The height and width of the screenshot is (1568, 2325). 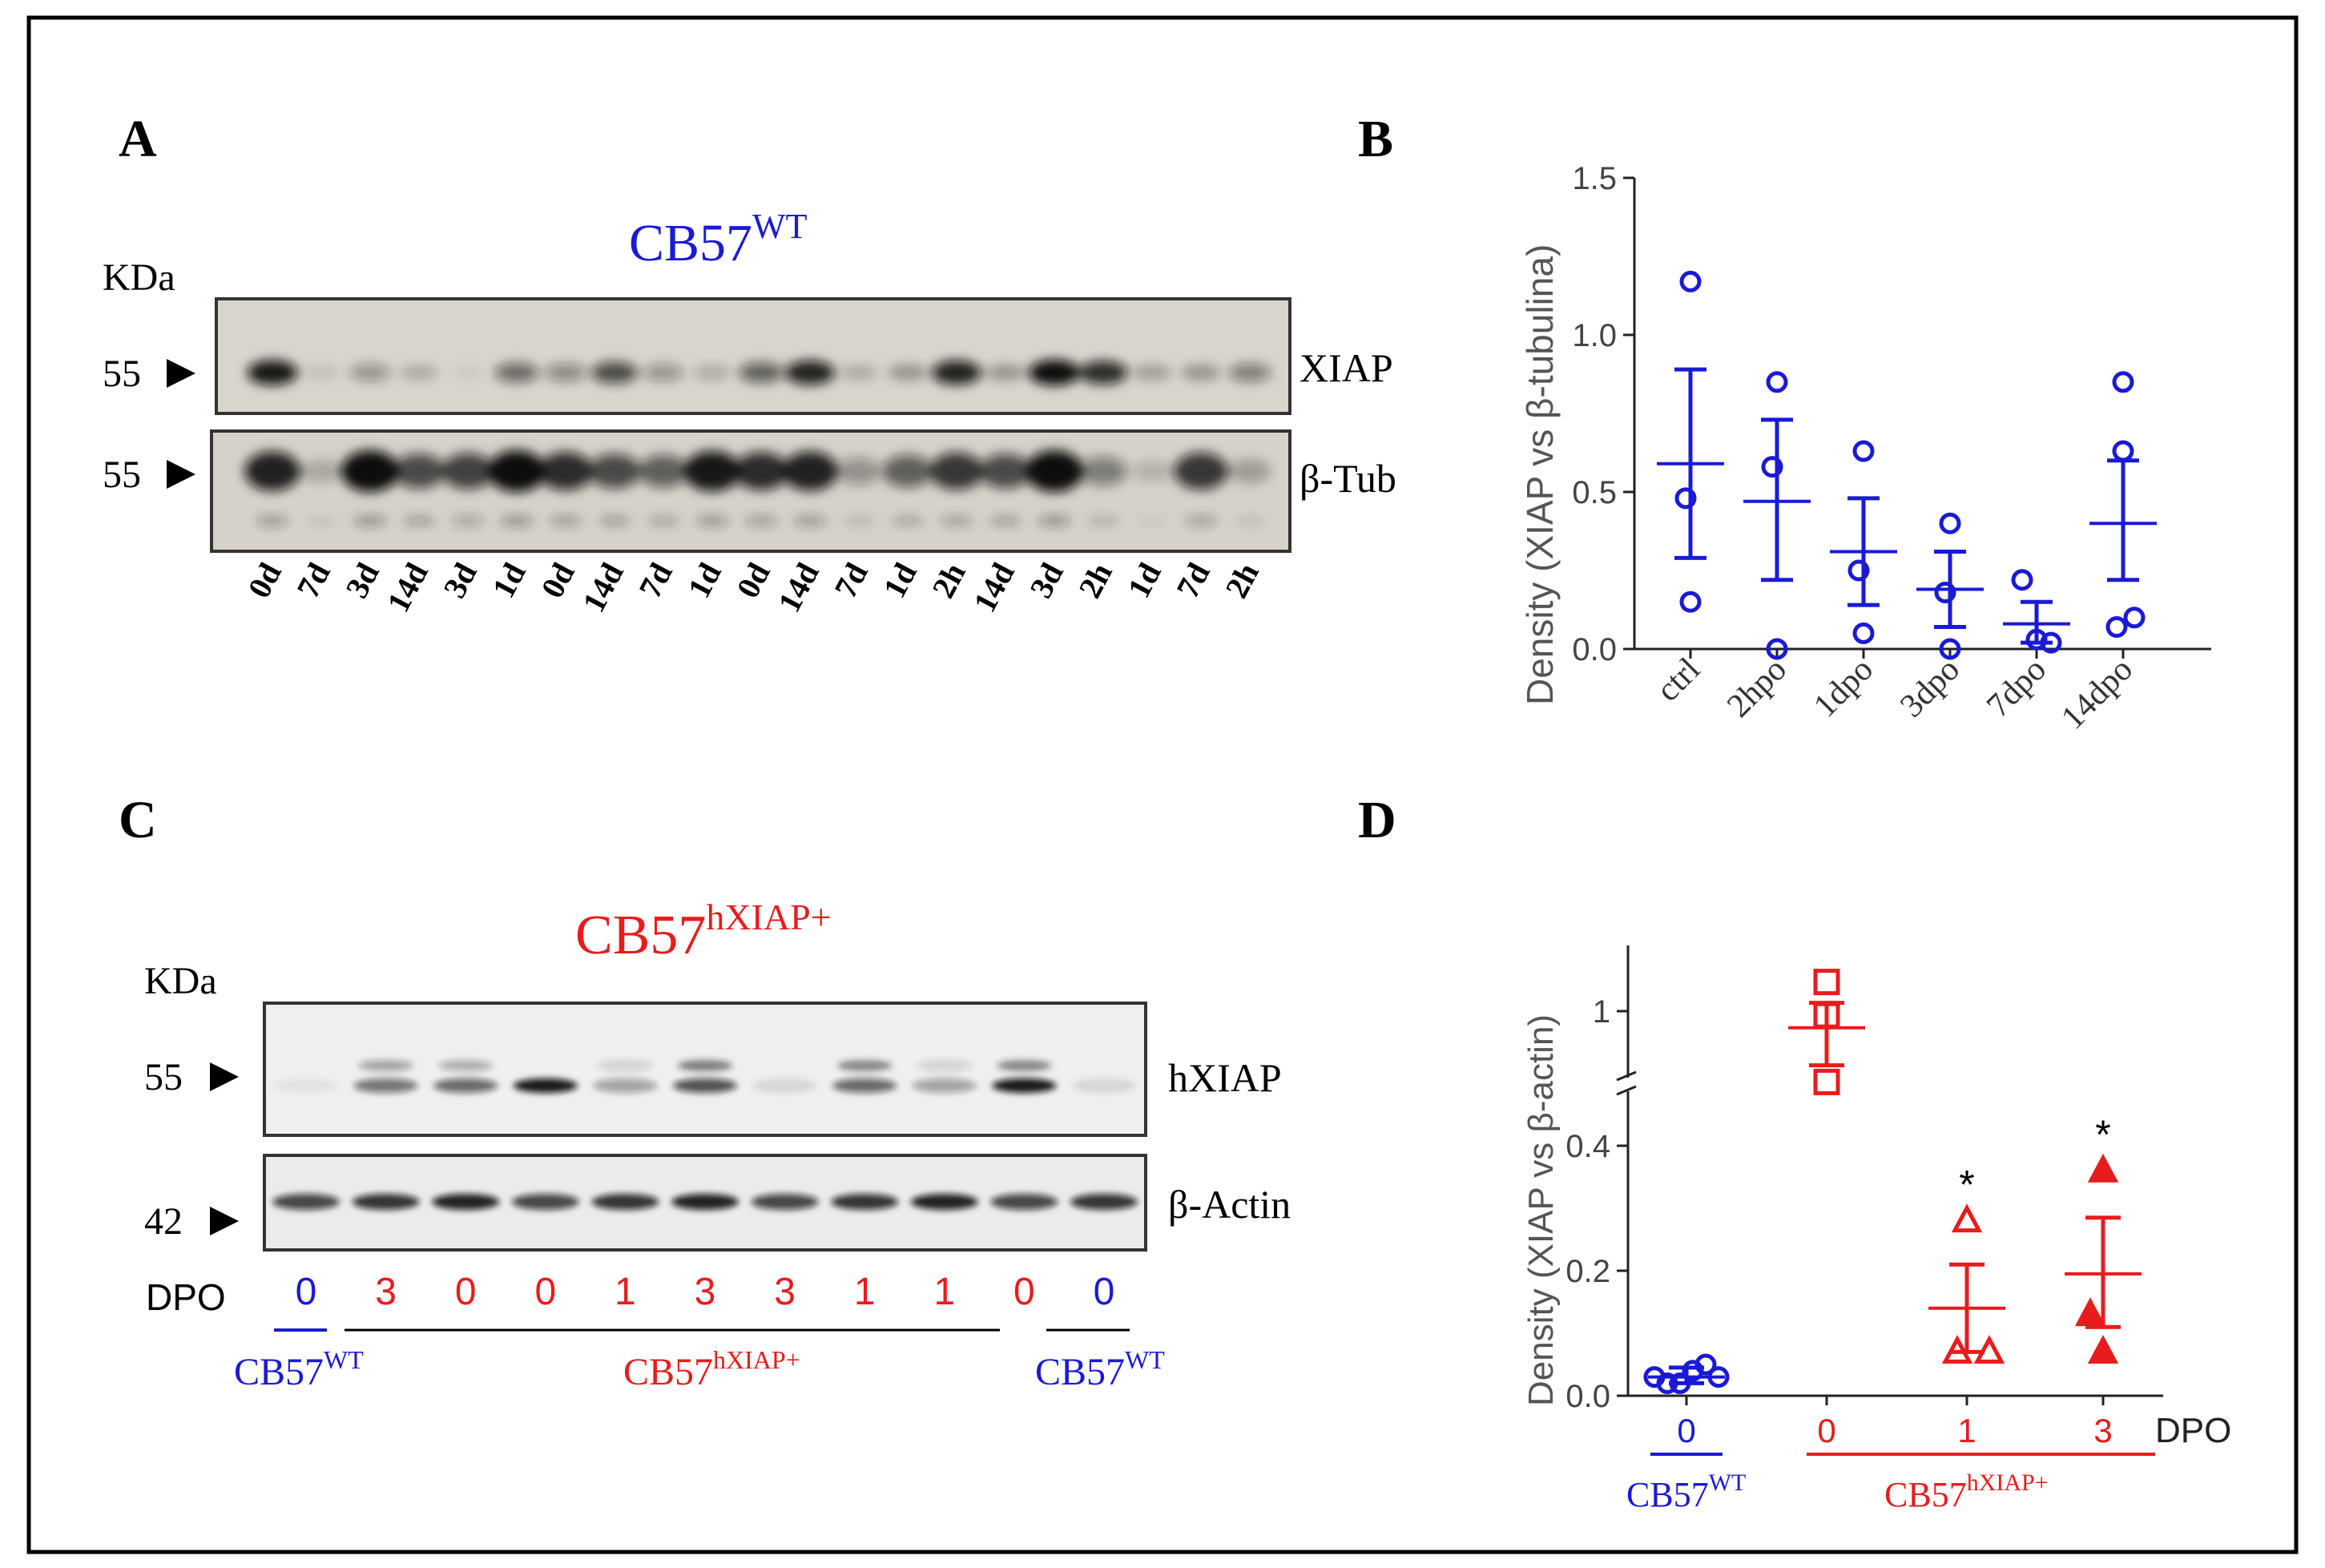 What do you see at coordinates (1686, 1430) in the screenshot?
I see `x-tick-label: 0` at bounding box center [1686, 1430].